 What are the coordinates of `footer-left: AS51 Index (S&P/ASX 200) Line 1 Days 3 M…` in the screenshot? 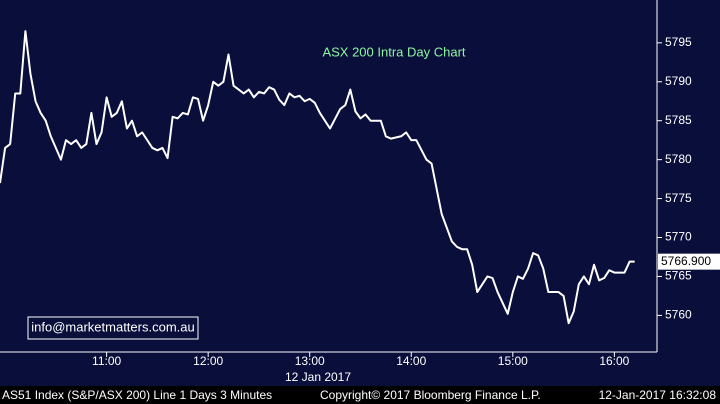 It's located at (137, 395).